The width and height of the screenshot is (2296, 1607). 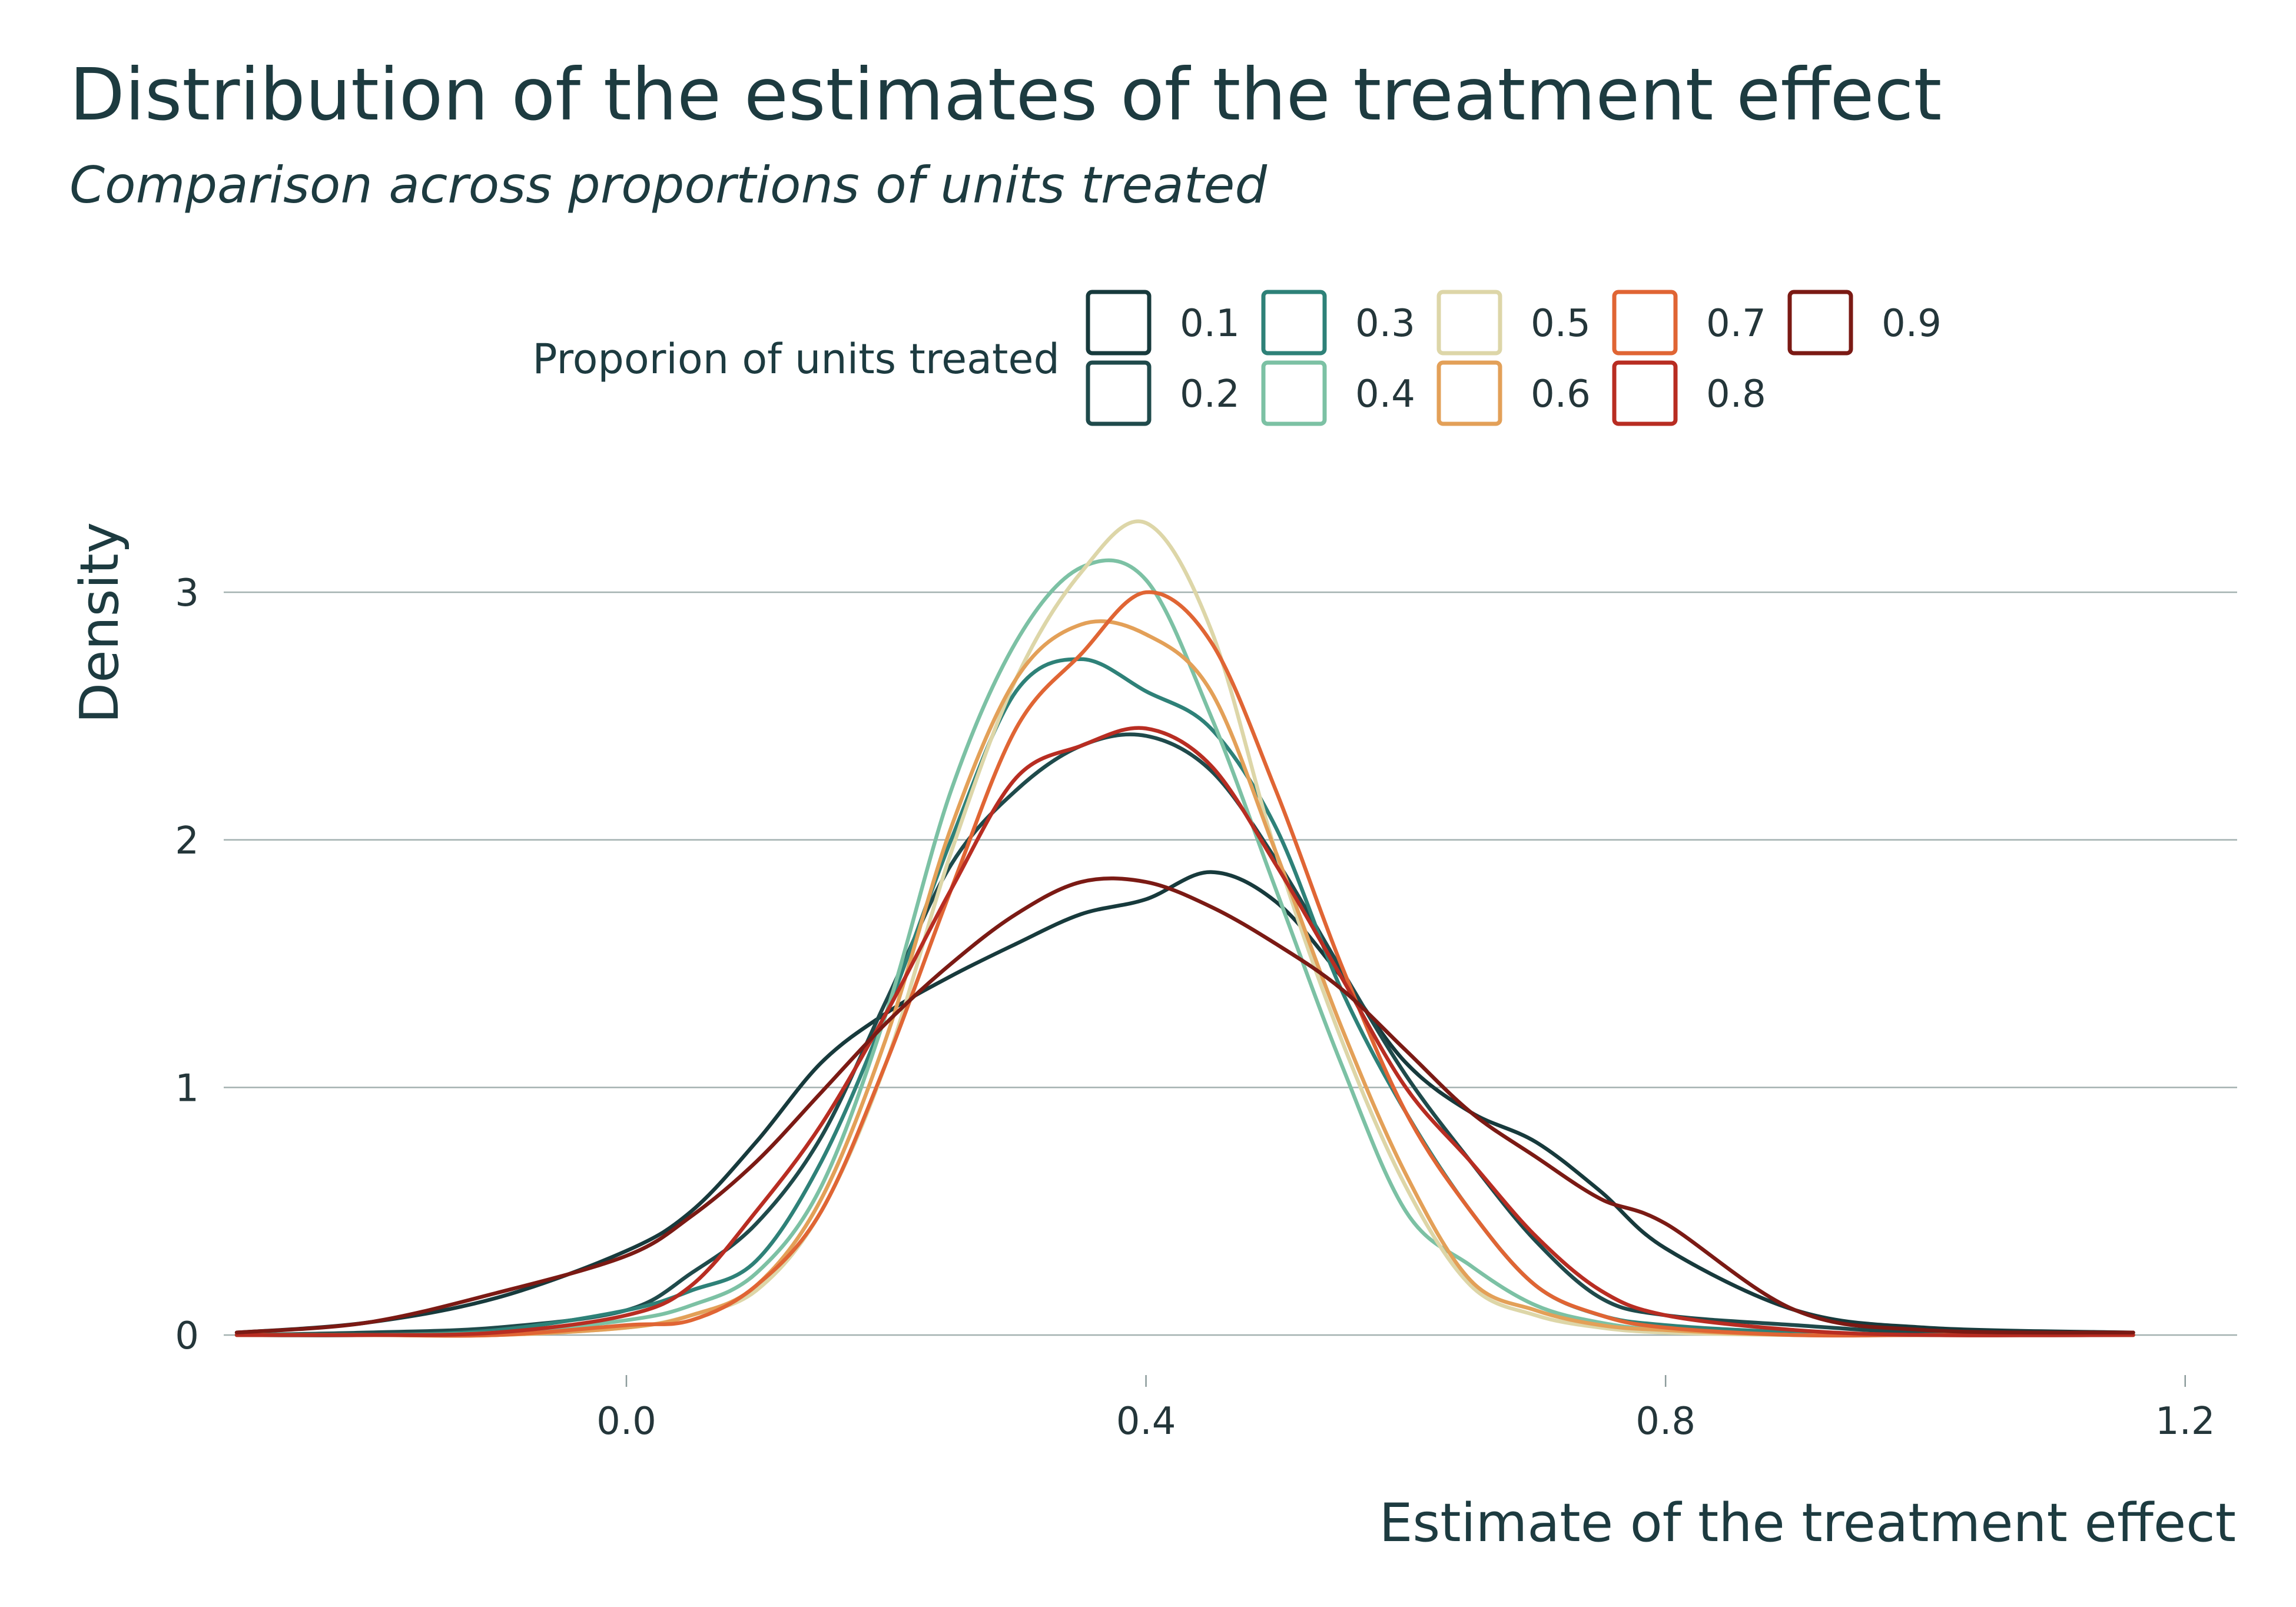 What do you see at coordinates (1513, 323) in the screenshot?
I see `legend-item: 0.5` at bounding box center [1513, 323].